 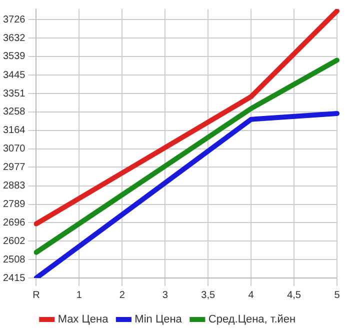 I want to click on y-tick-label: 3632, so click(x=14, y=38).